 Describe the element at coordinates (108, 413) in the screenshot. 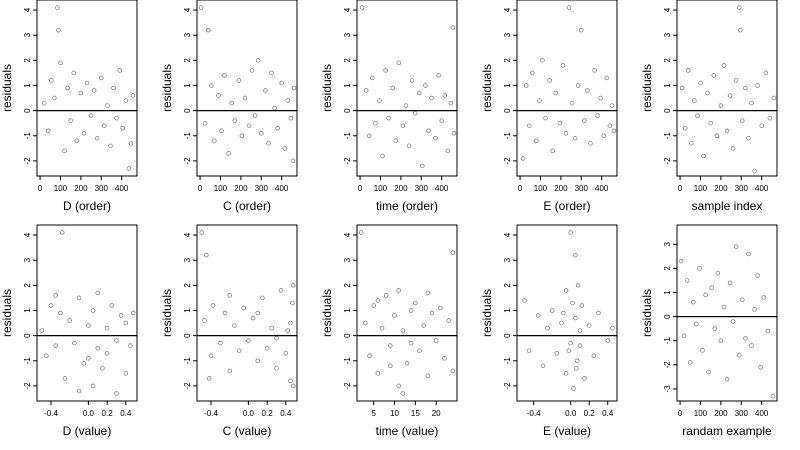

I see `x-tick-label: 0.2` at that location.